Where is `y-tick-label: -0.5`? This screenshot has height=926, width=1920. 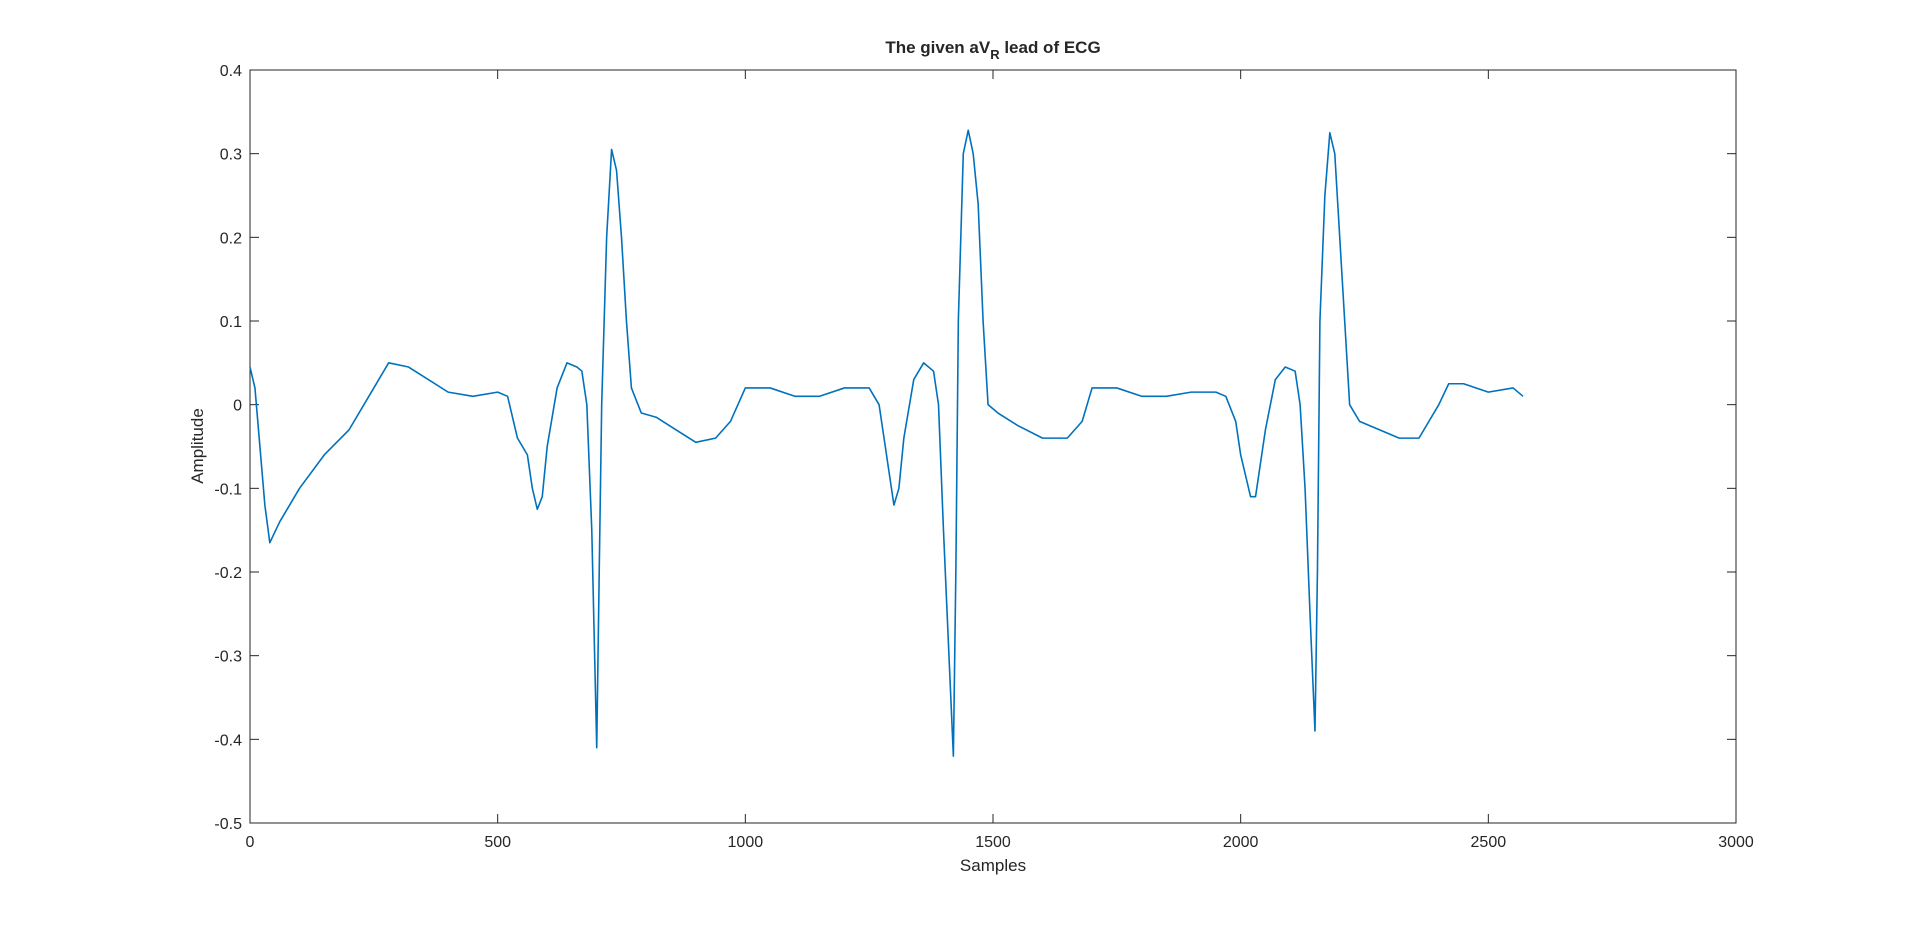
y-tick-label: -0.5 is located at coordinates (228, 824).